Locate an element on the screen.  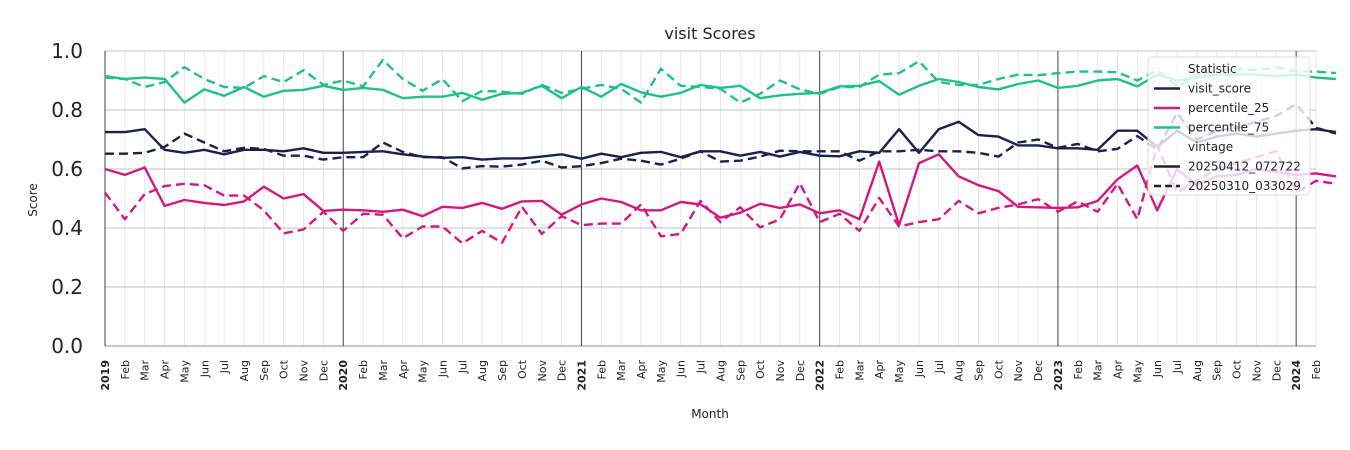
x-tick-label: 2024 is located at coordinates (1296, 375).